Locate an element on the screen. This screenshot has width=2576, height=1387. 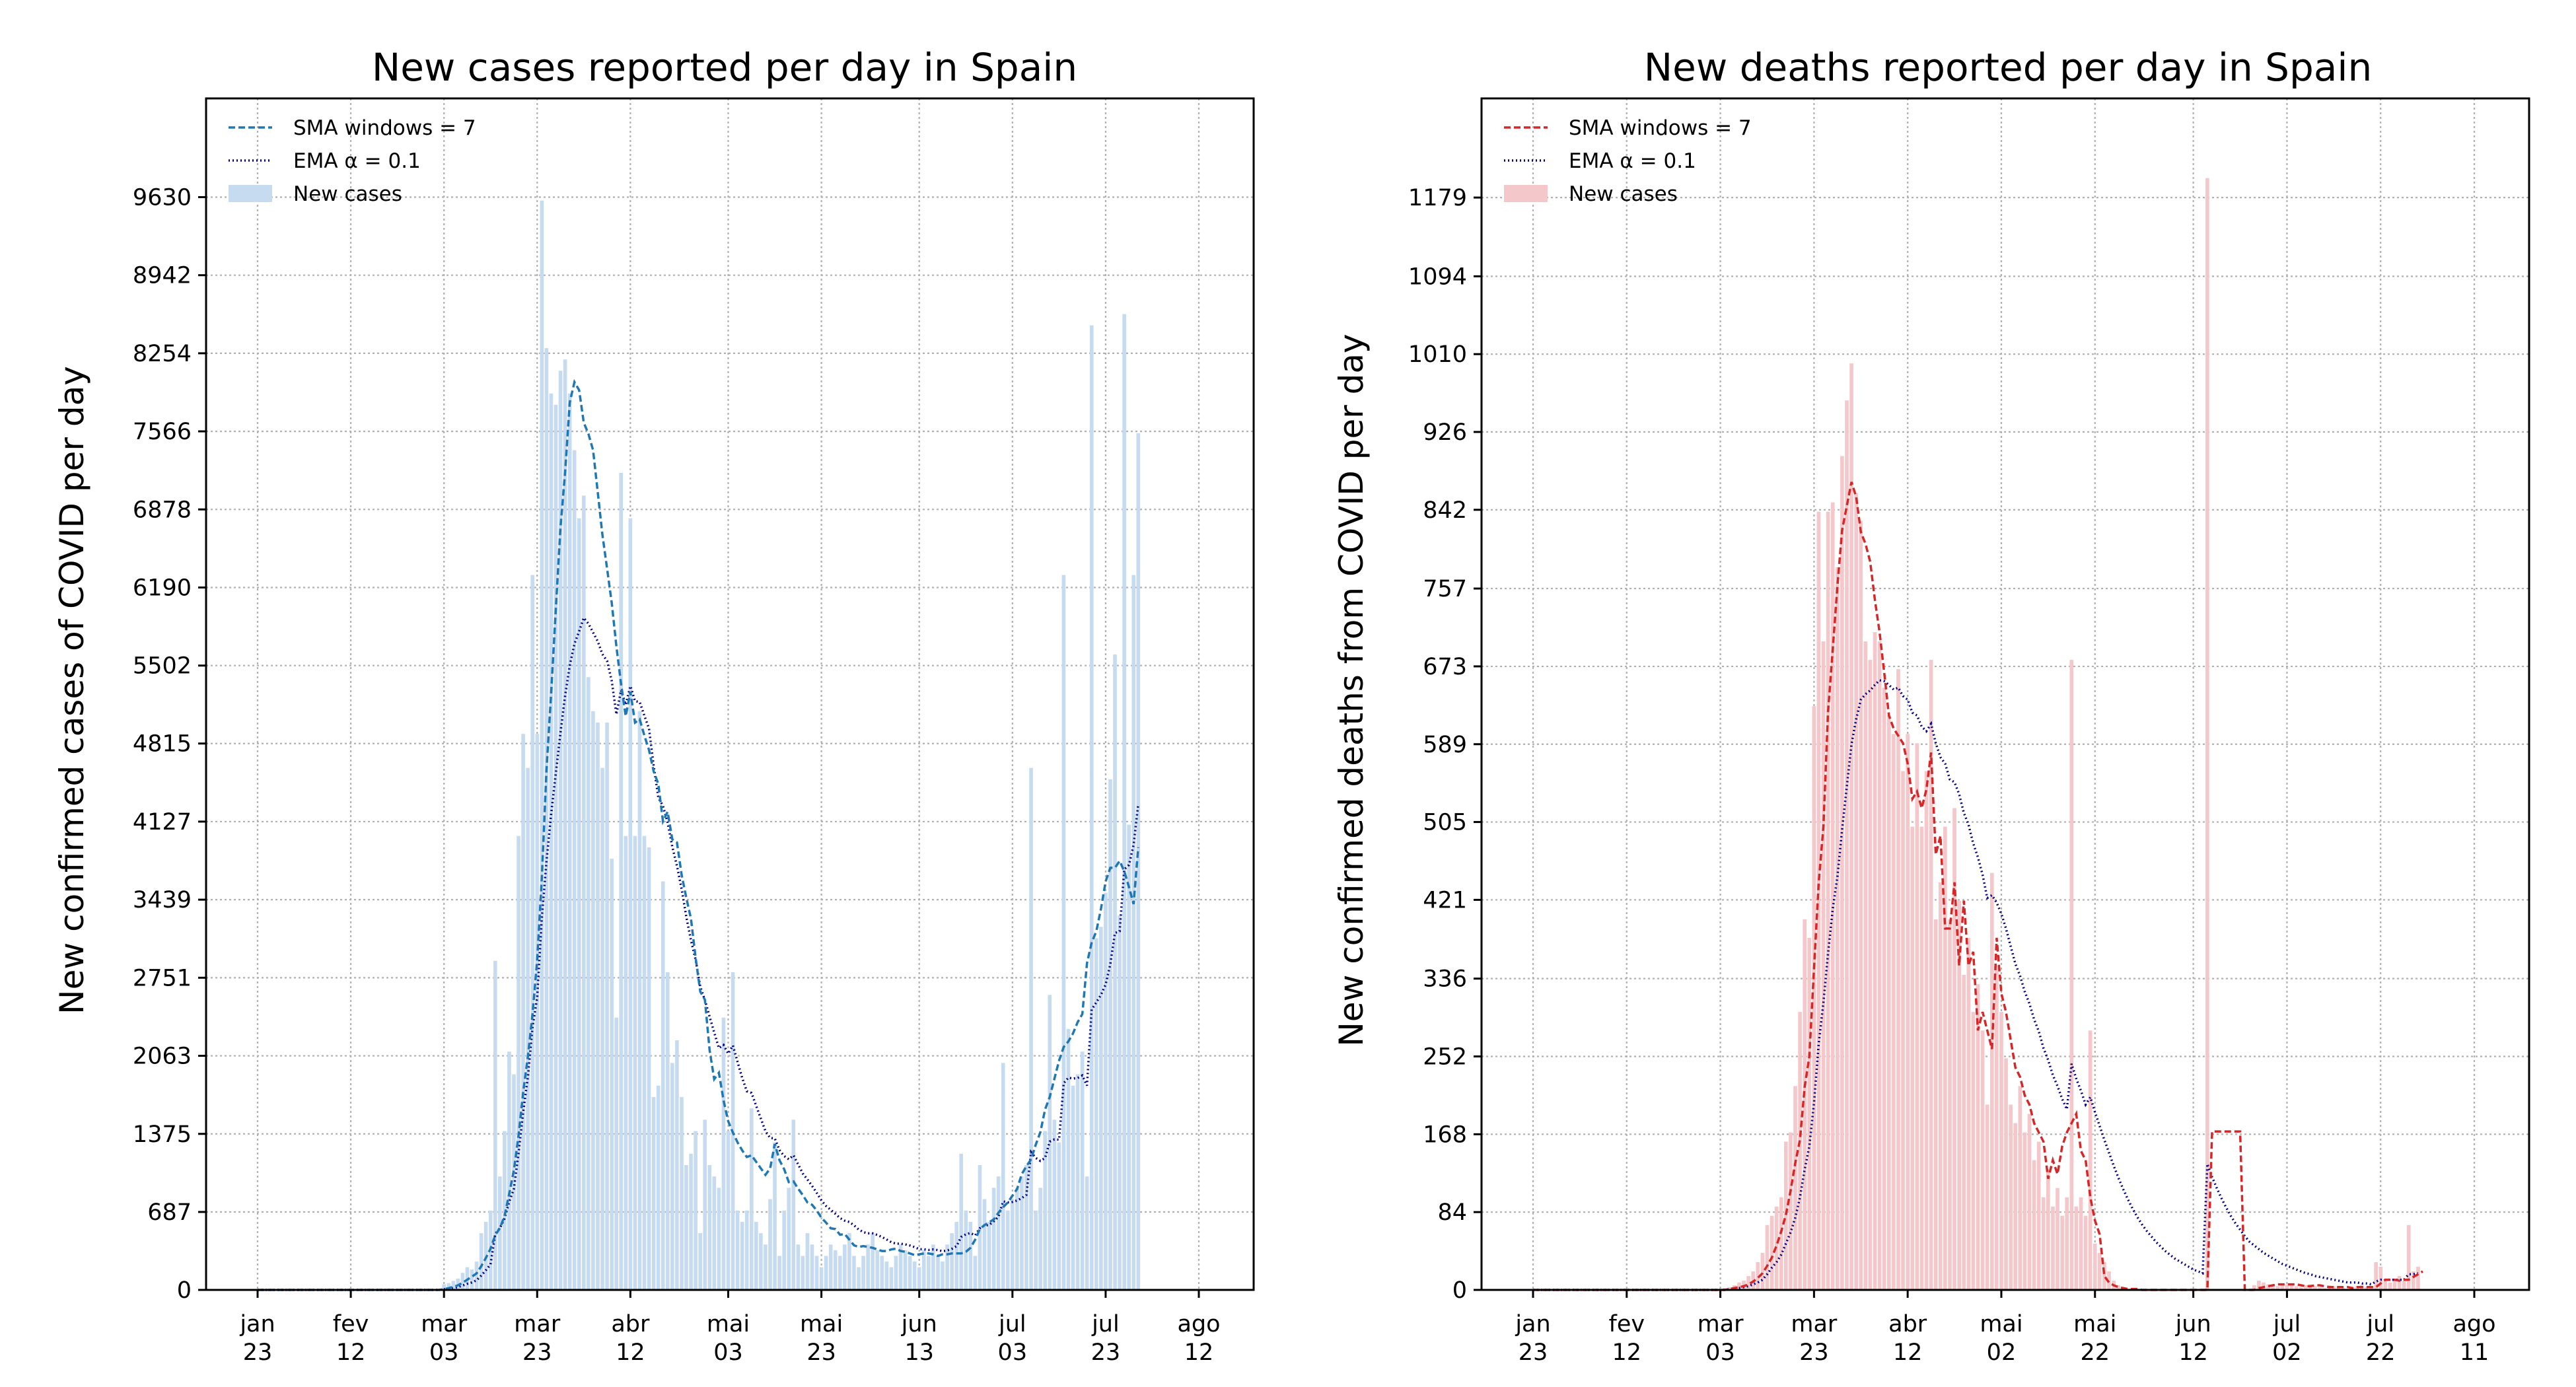
cases-xtick-label: mai 23 is located at coordinates (821, 1338).